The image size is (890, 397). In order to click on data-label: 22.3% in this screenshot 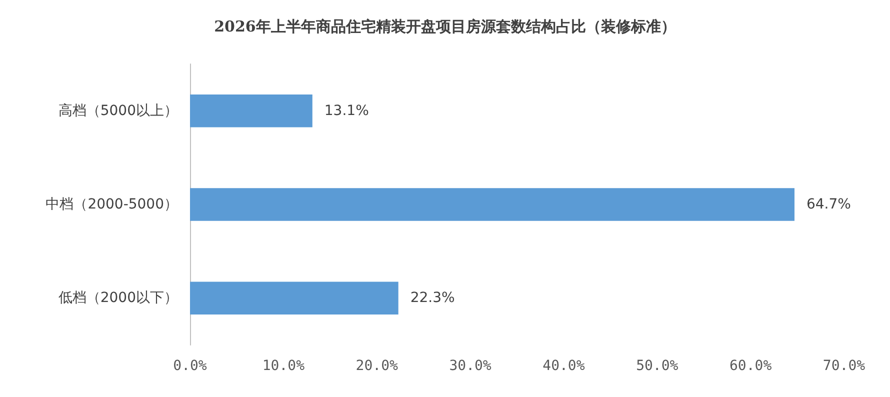, I will do `click(432, 298)`.